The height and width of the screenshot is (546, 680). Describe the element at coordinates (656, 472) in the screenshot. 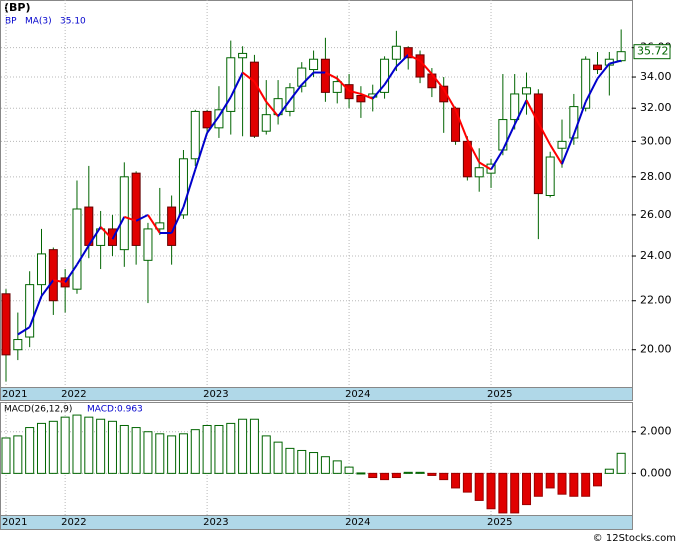

I see `y-tick-label: 0.000` at that location.